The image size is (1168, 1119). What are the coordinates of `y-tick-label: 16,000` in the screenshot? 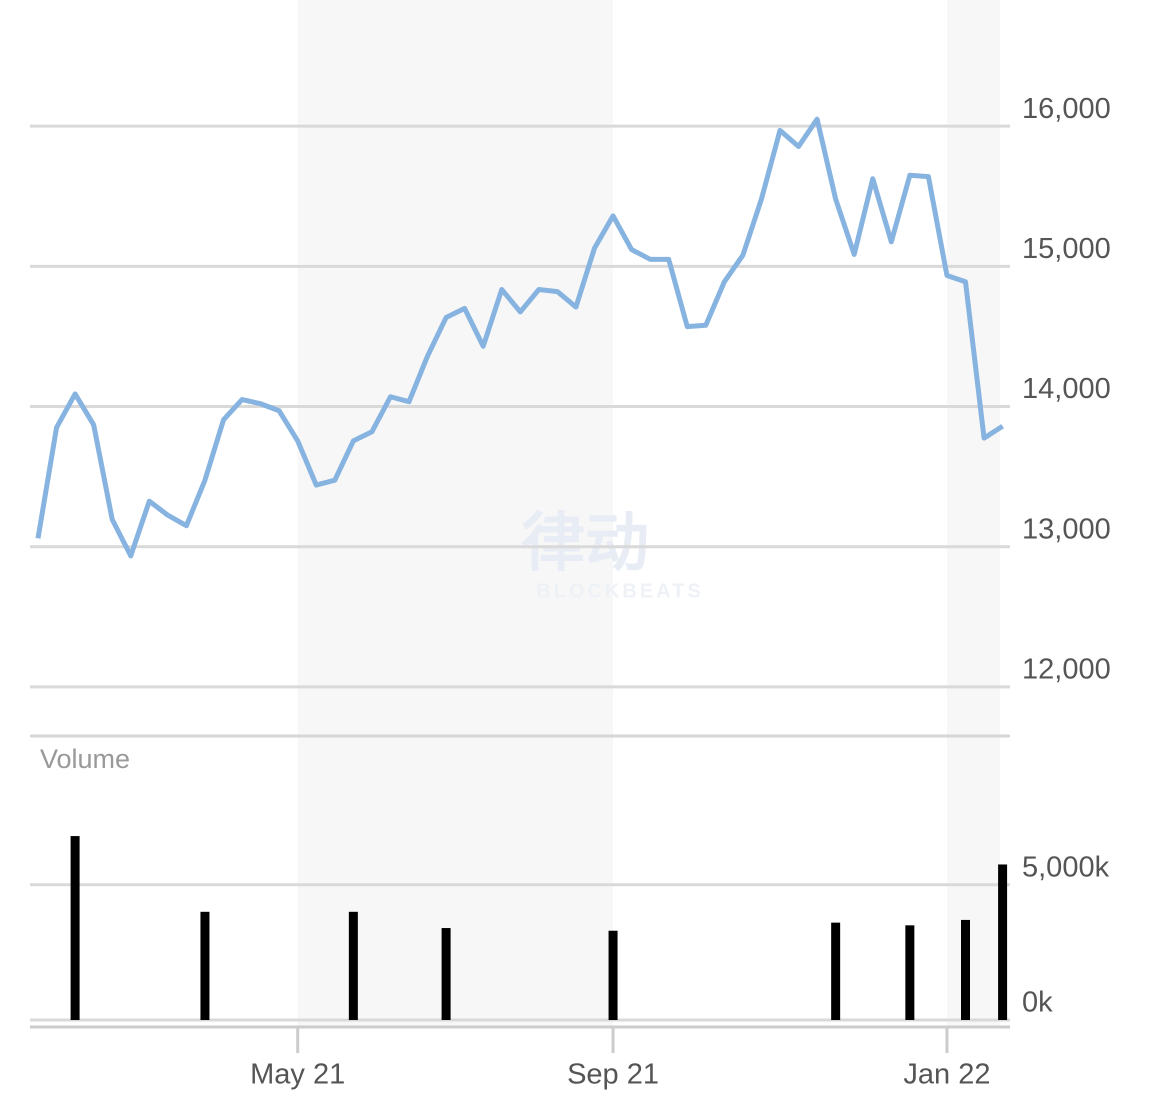 It's located at (1066, 109).